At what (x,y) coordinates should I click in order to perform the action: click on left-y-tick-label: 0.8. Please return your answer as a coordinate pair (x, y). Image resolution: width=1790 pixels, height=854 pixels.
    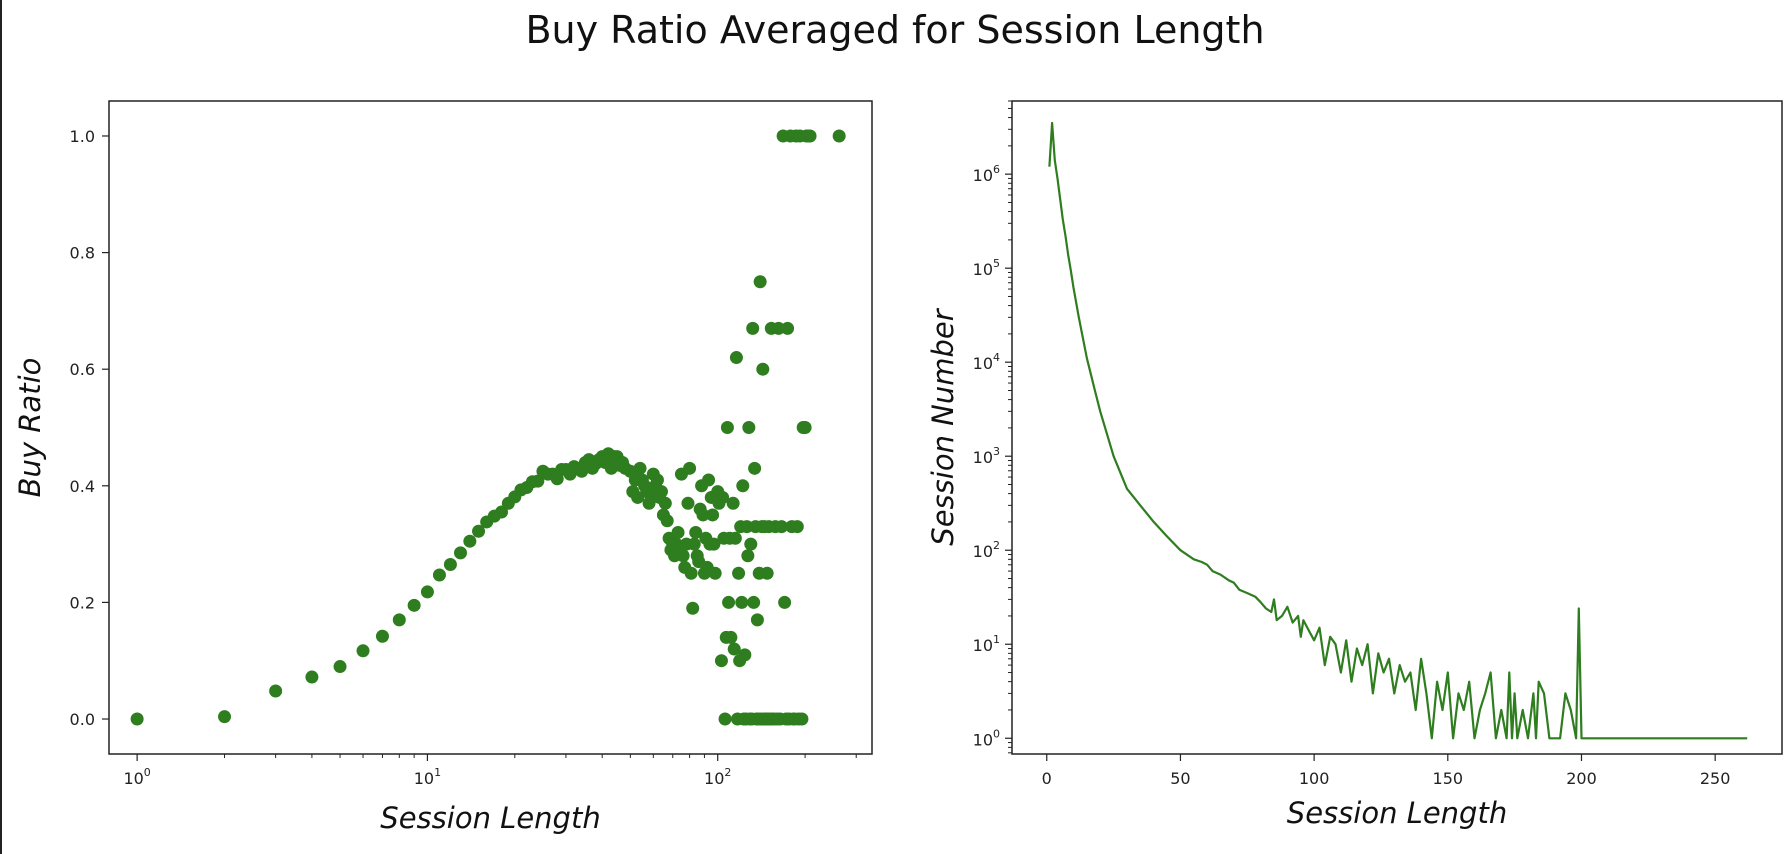
    Looking at the image, I should click on (82, 253).